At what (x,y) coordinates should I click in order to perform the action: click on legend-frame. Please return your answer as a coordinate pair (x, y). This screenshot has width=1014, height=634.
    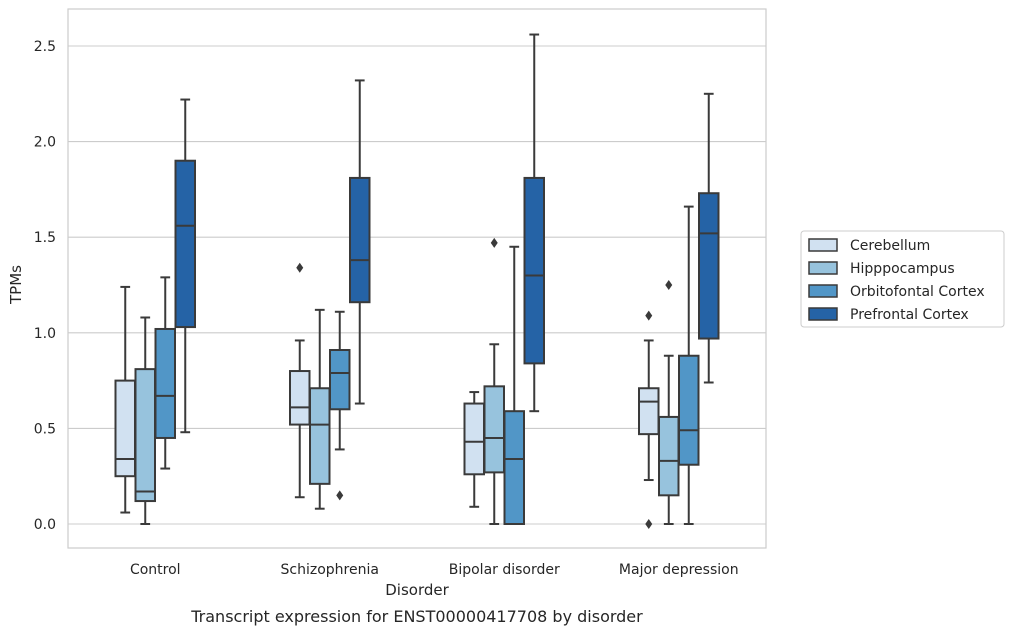
    Looking at the image, I should click on (902, 279).